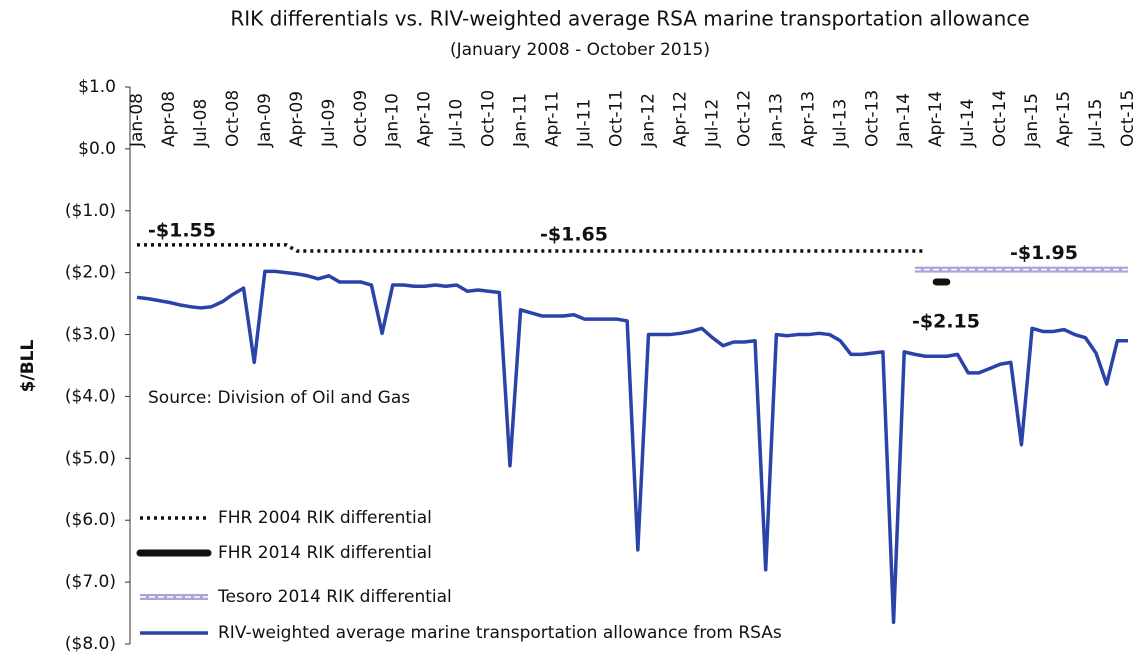 Image resolution: width=1143 pixels, height=655 pixels. Describe the element at coordinates (936, 119) in the screenshot. I see `x-tick-label: Apr-14` at that location.